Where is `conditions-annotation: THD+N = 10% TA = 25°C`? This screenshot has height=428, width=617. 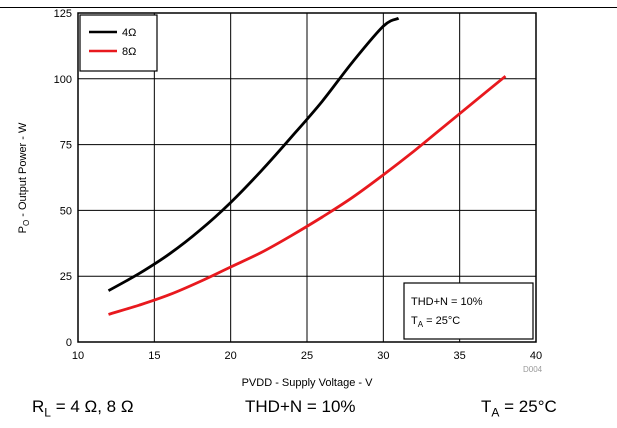 conditions-annotation: THD+N = 10% TA = 25°C is located at coordinates (468, 311).